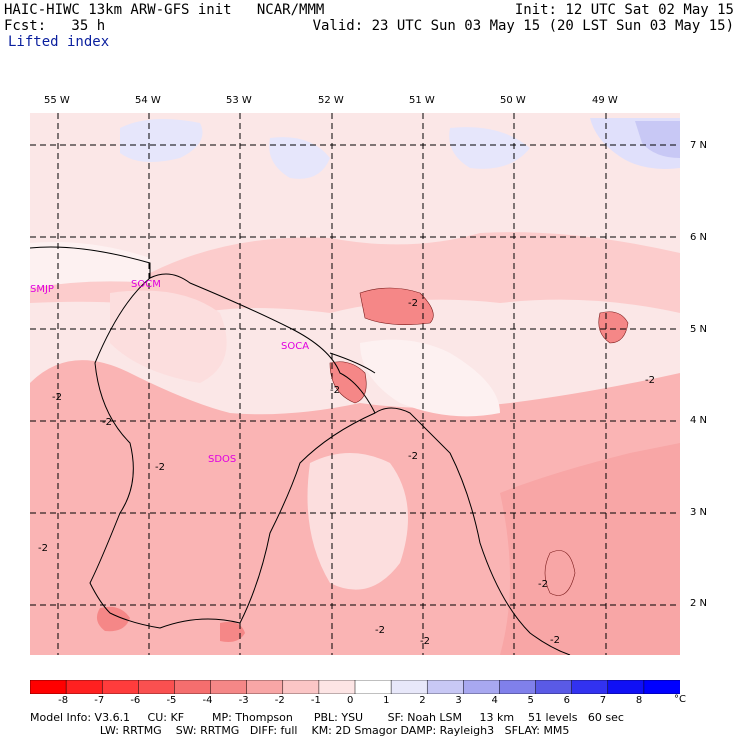  I want to click on colorbar-label: 5, so click(530, 700).